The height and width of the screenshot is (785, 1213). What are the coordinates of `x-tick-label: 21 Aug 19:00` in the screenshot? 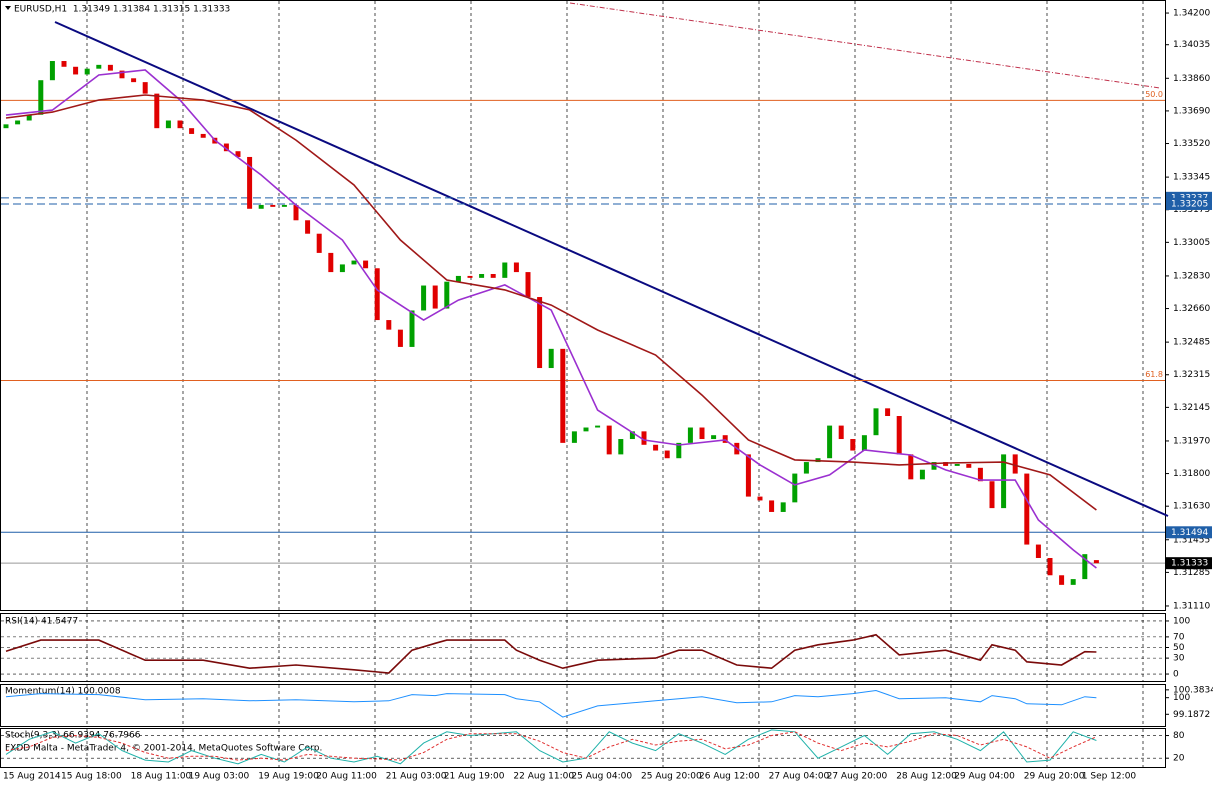 It's located at (474, 777).